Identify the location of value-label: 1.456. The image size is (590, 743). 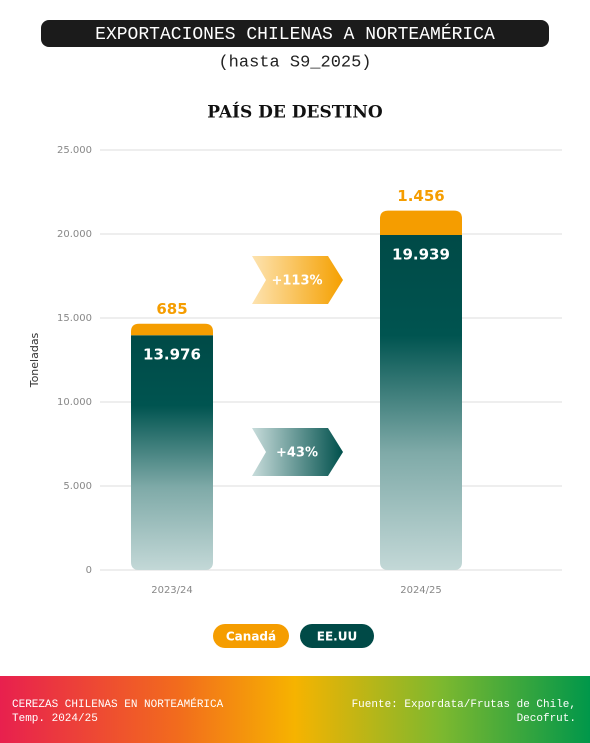
(420, 196).